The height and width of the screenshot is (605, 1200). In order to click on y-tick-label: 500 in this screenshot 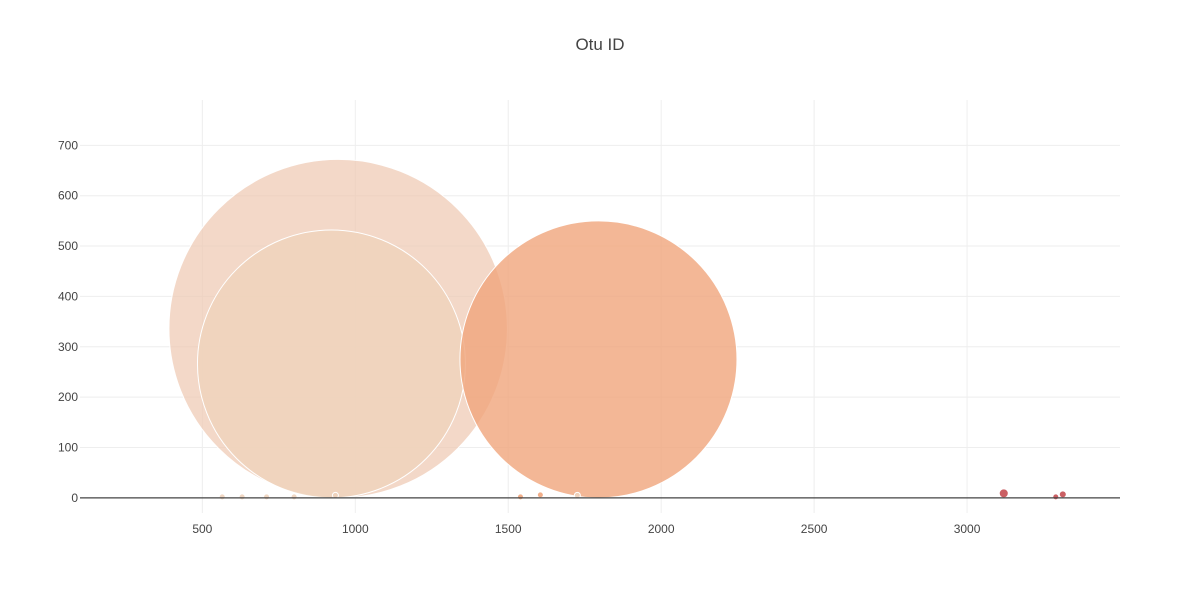, I will do `click(68, 246)`.